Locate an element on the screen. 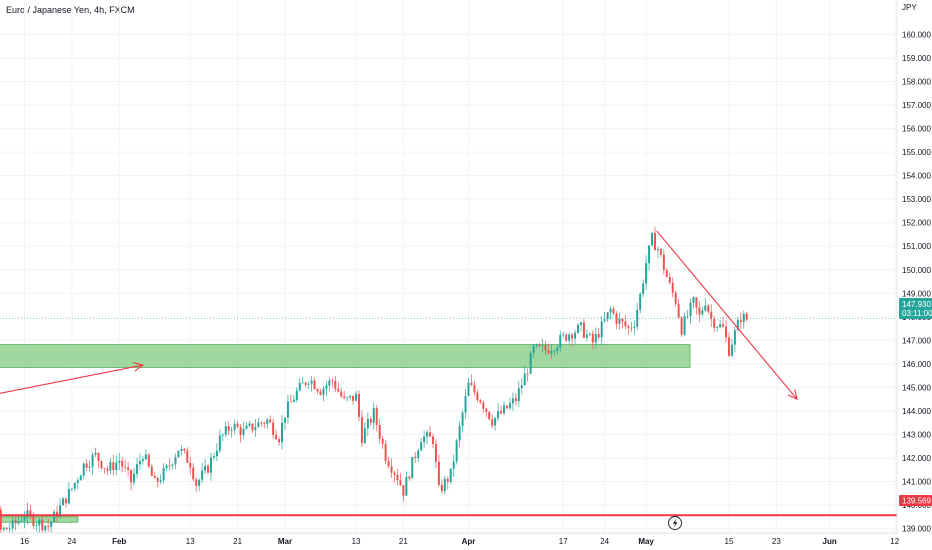  down-arrow is located at coordinates (727, 315).